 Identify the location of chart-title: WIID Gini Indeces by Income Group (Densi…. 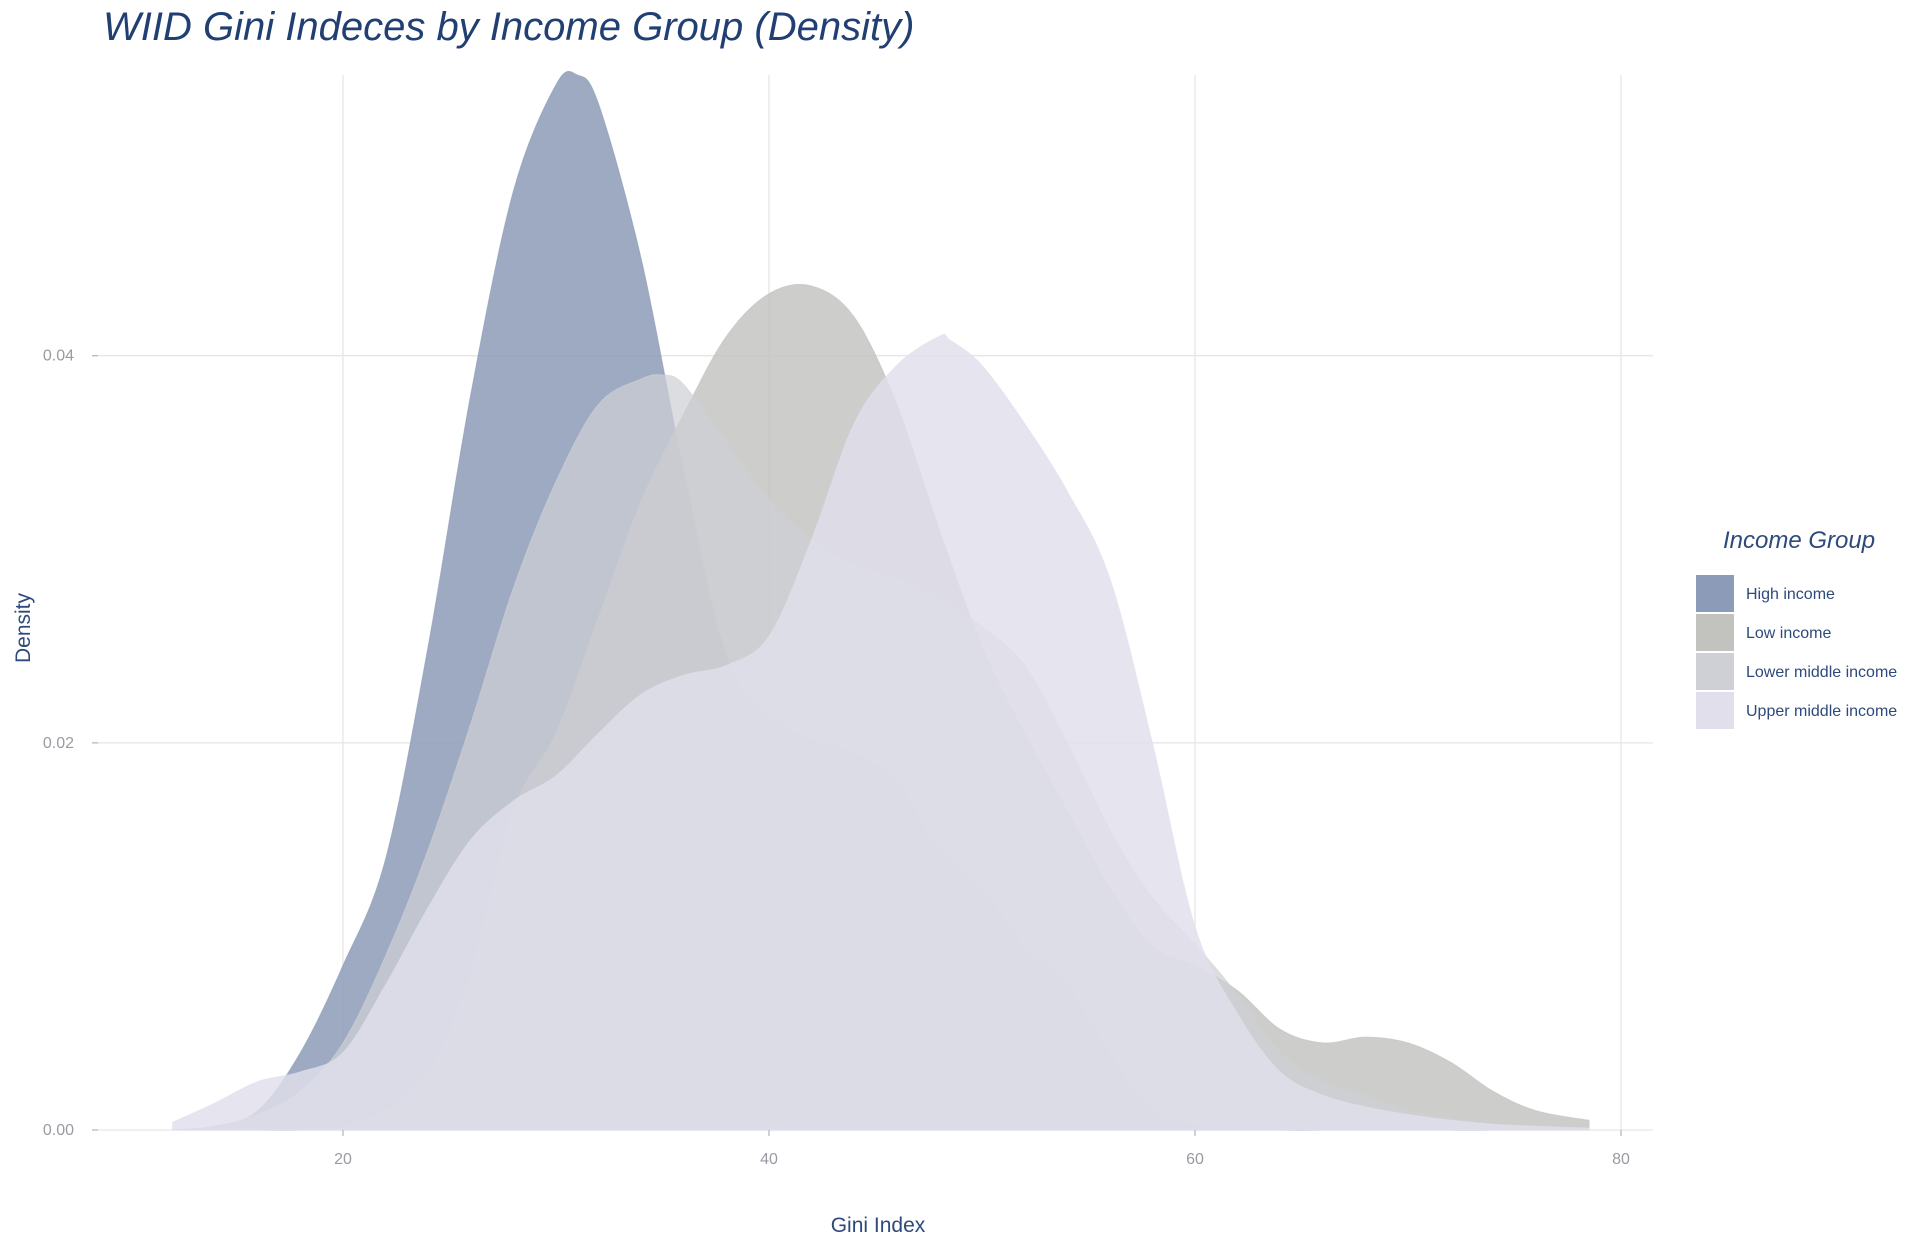
(508, 27).